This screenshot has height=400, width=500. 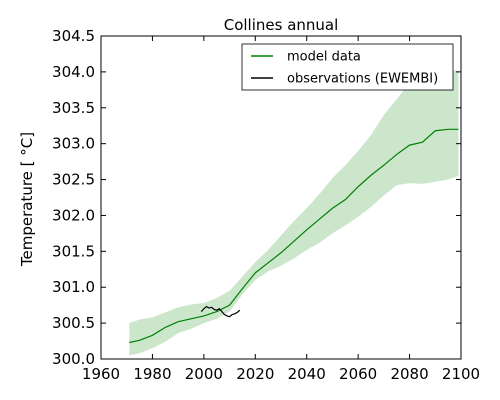 I want to click on y-tick-label: 302.5, so click(x=73, y=180).